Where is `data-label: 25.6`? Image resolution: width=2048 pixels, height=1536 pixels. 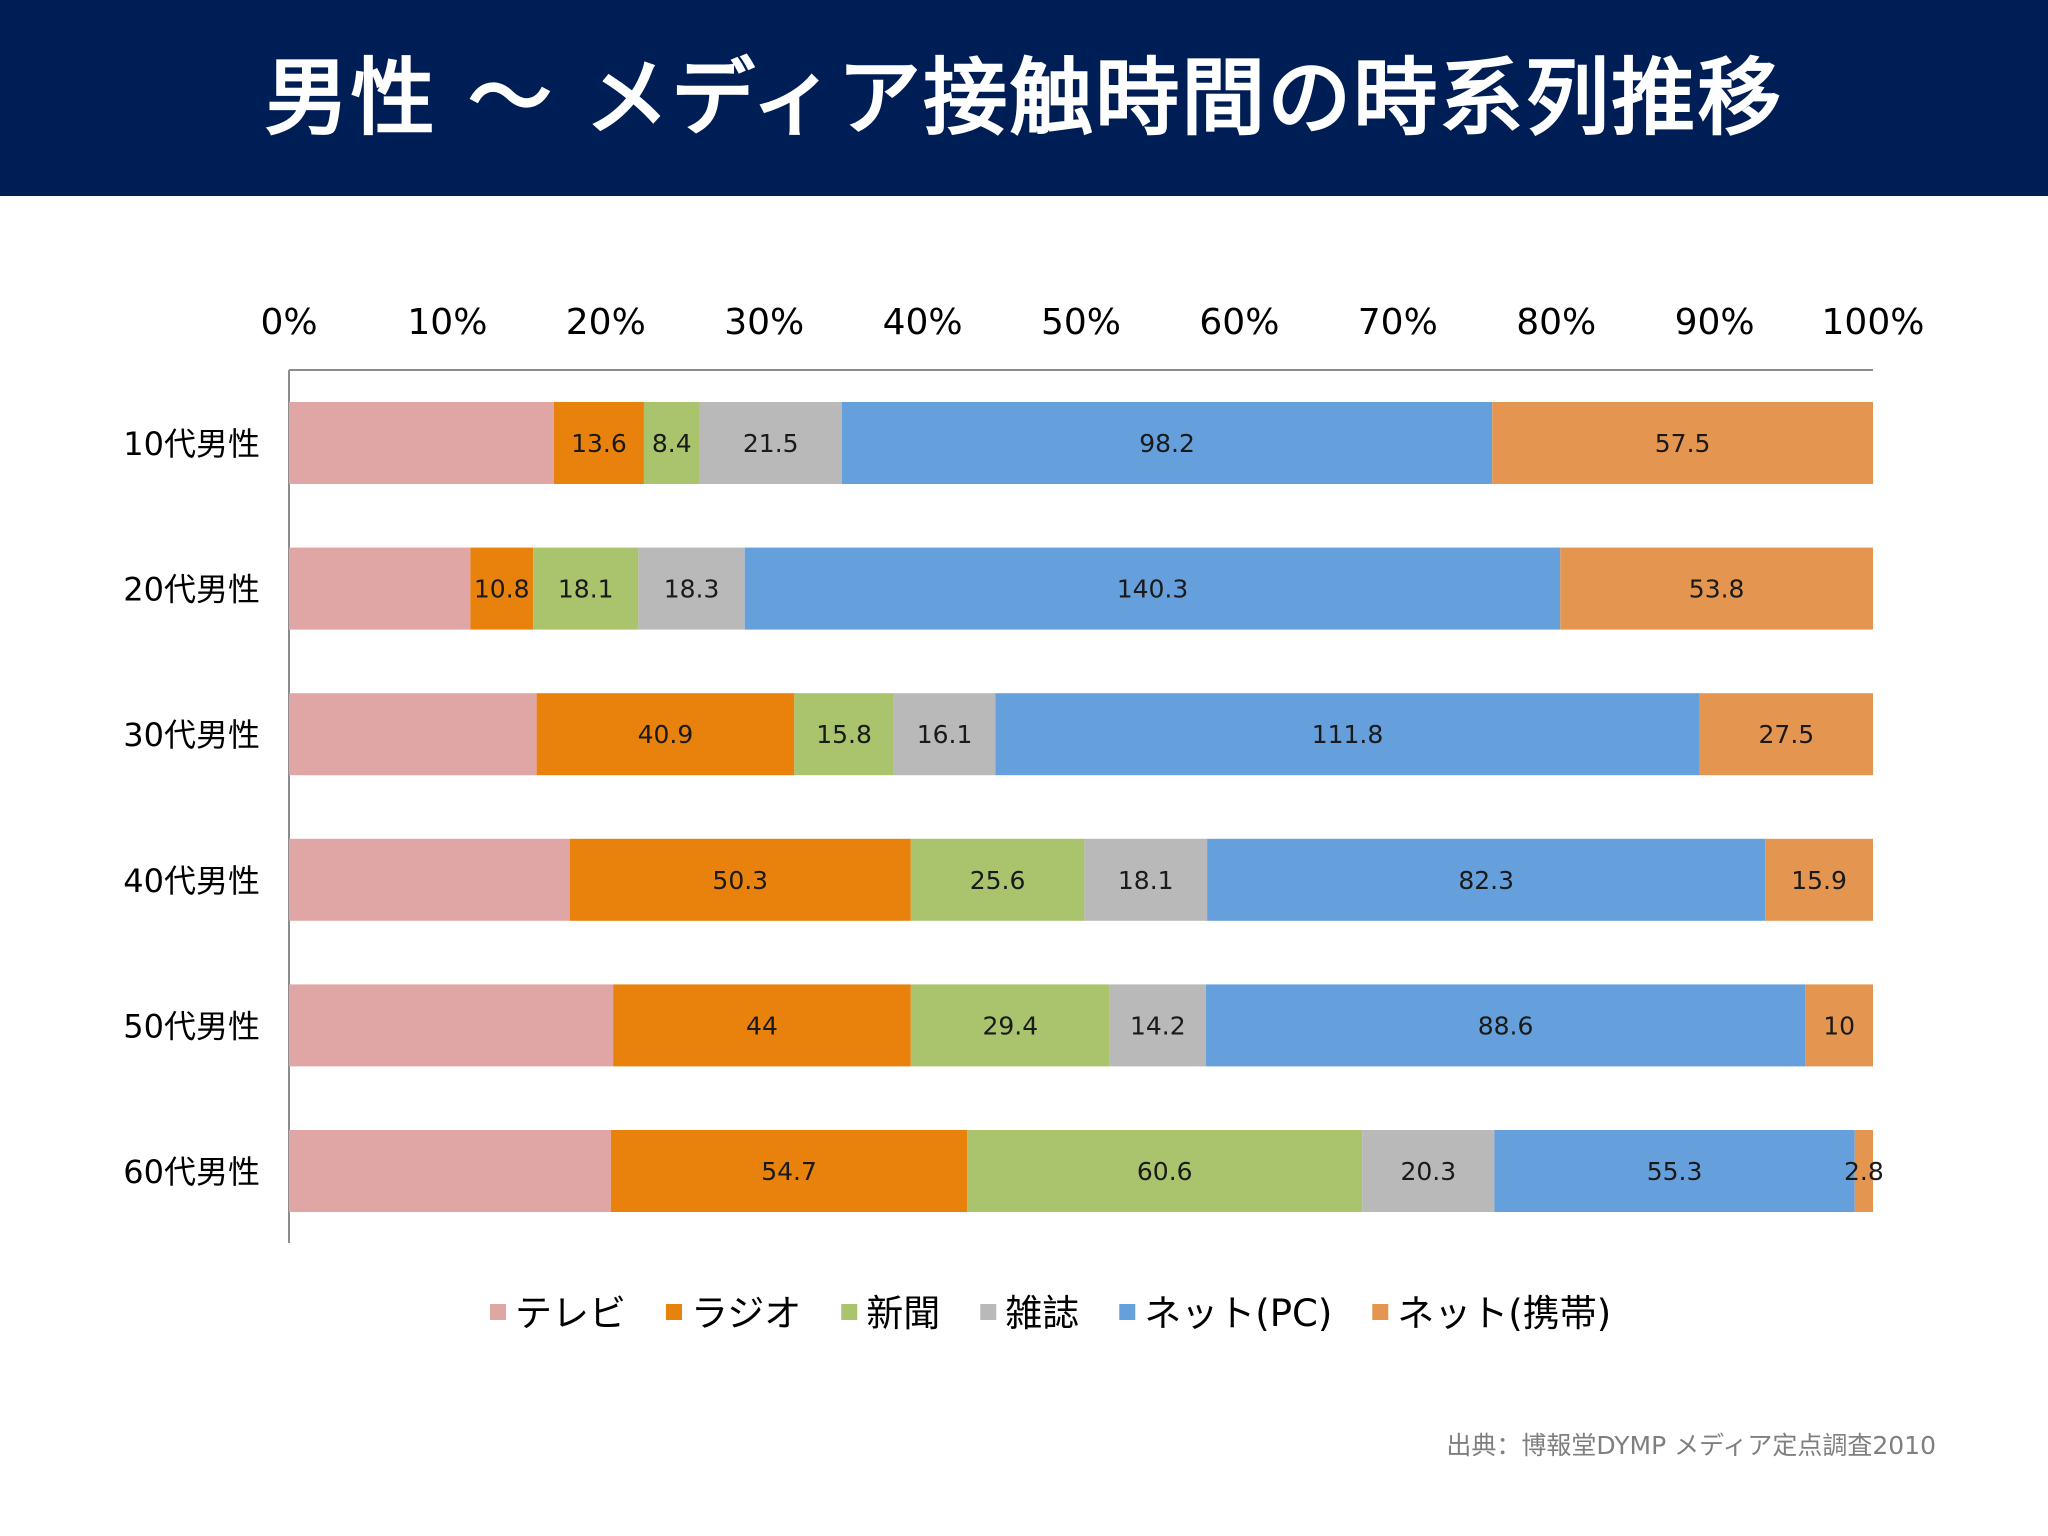 data-label: 25.6 is located at coordinates (998, 880).